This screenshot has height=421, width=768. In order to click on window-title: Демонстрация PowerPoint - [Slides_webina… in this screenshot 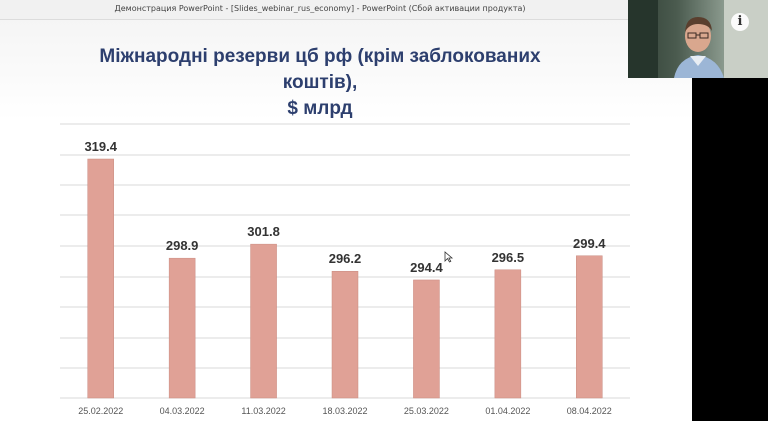, I will do `click(320, 8)`.